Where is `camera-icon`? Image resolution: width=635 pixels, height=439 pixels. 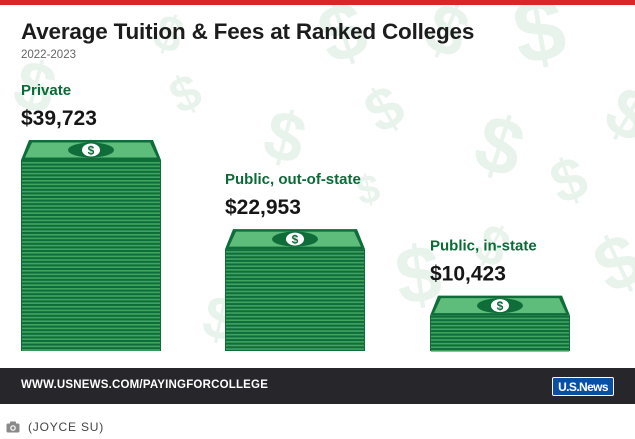 camera-icon is located at coordinates (13, 427).